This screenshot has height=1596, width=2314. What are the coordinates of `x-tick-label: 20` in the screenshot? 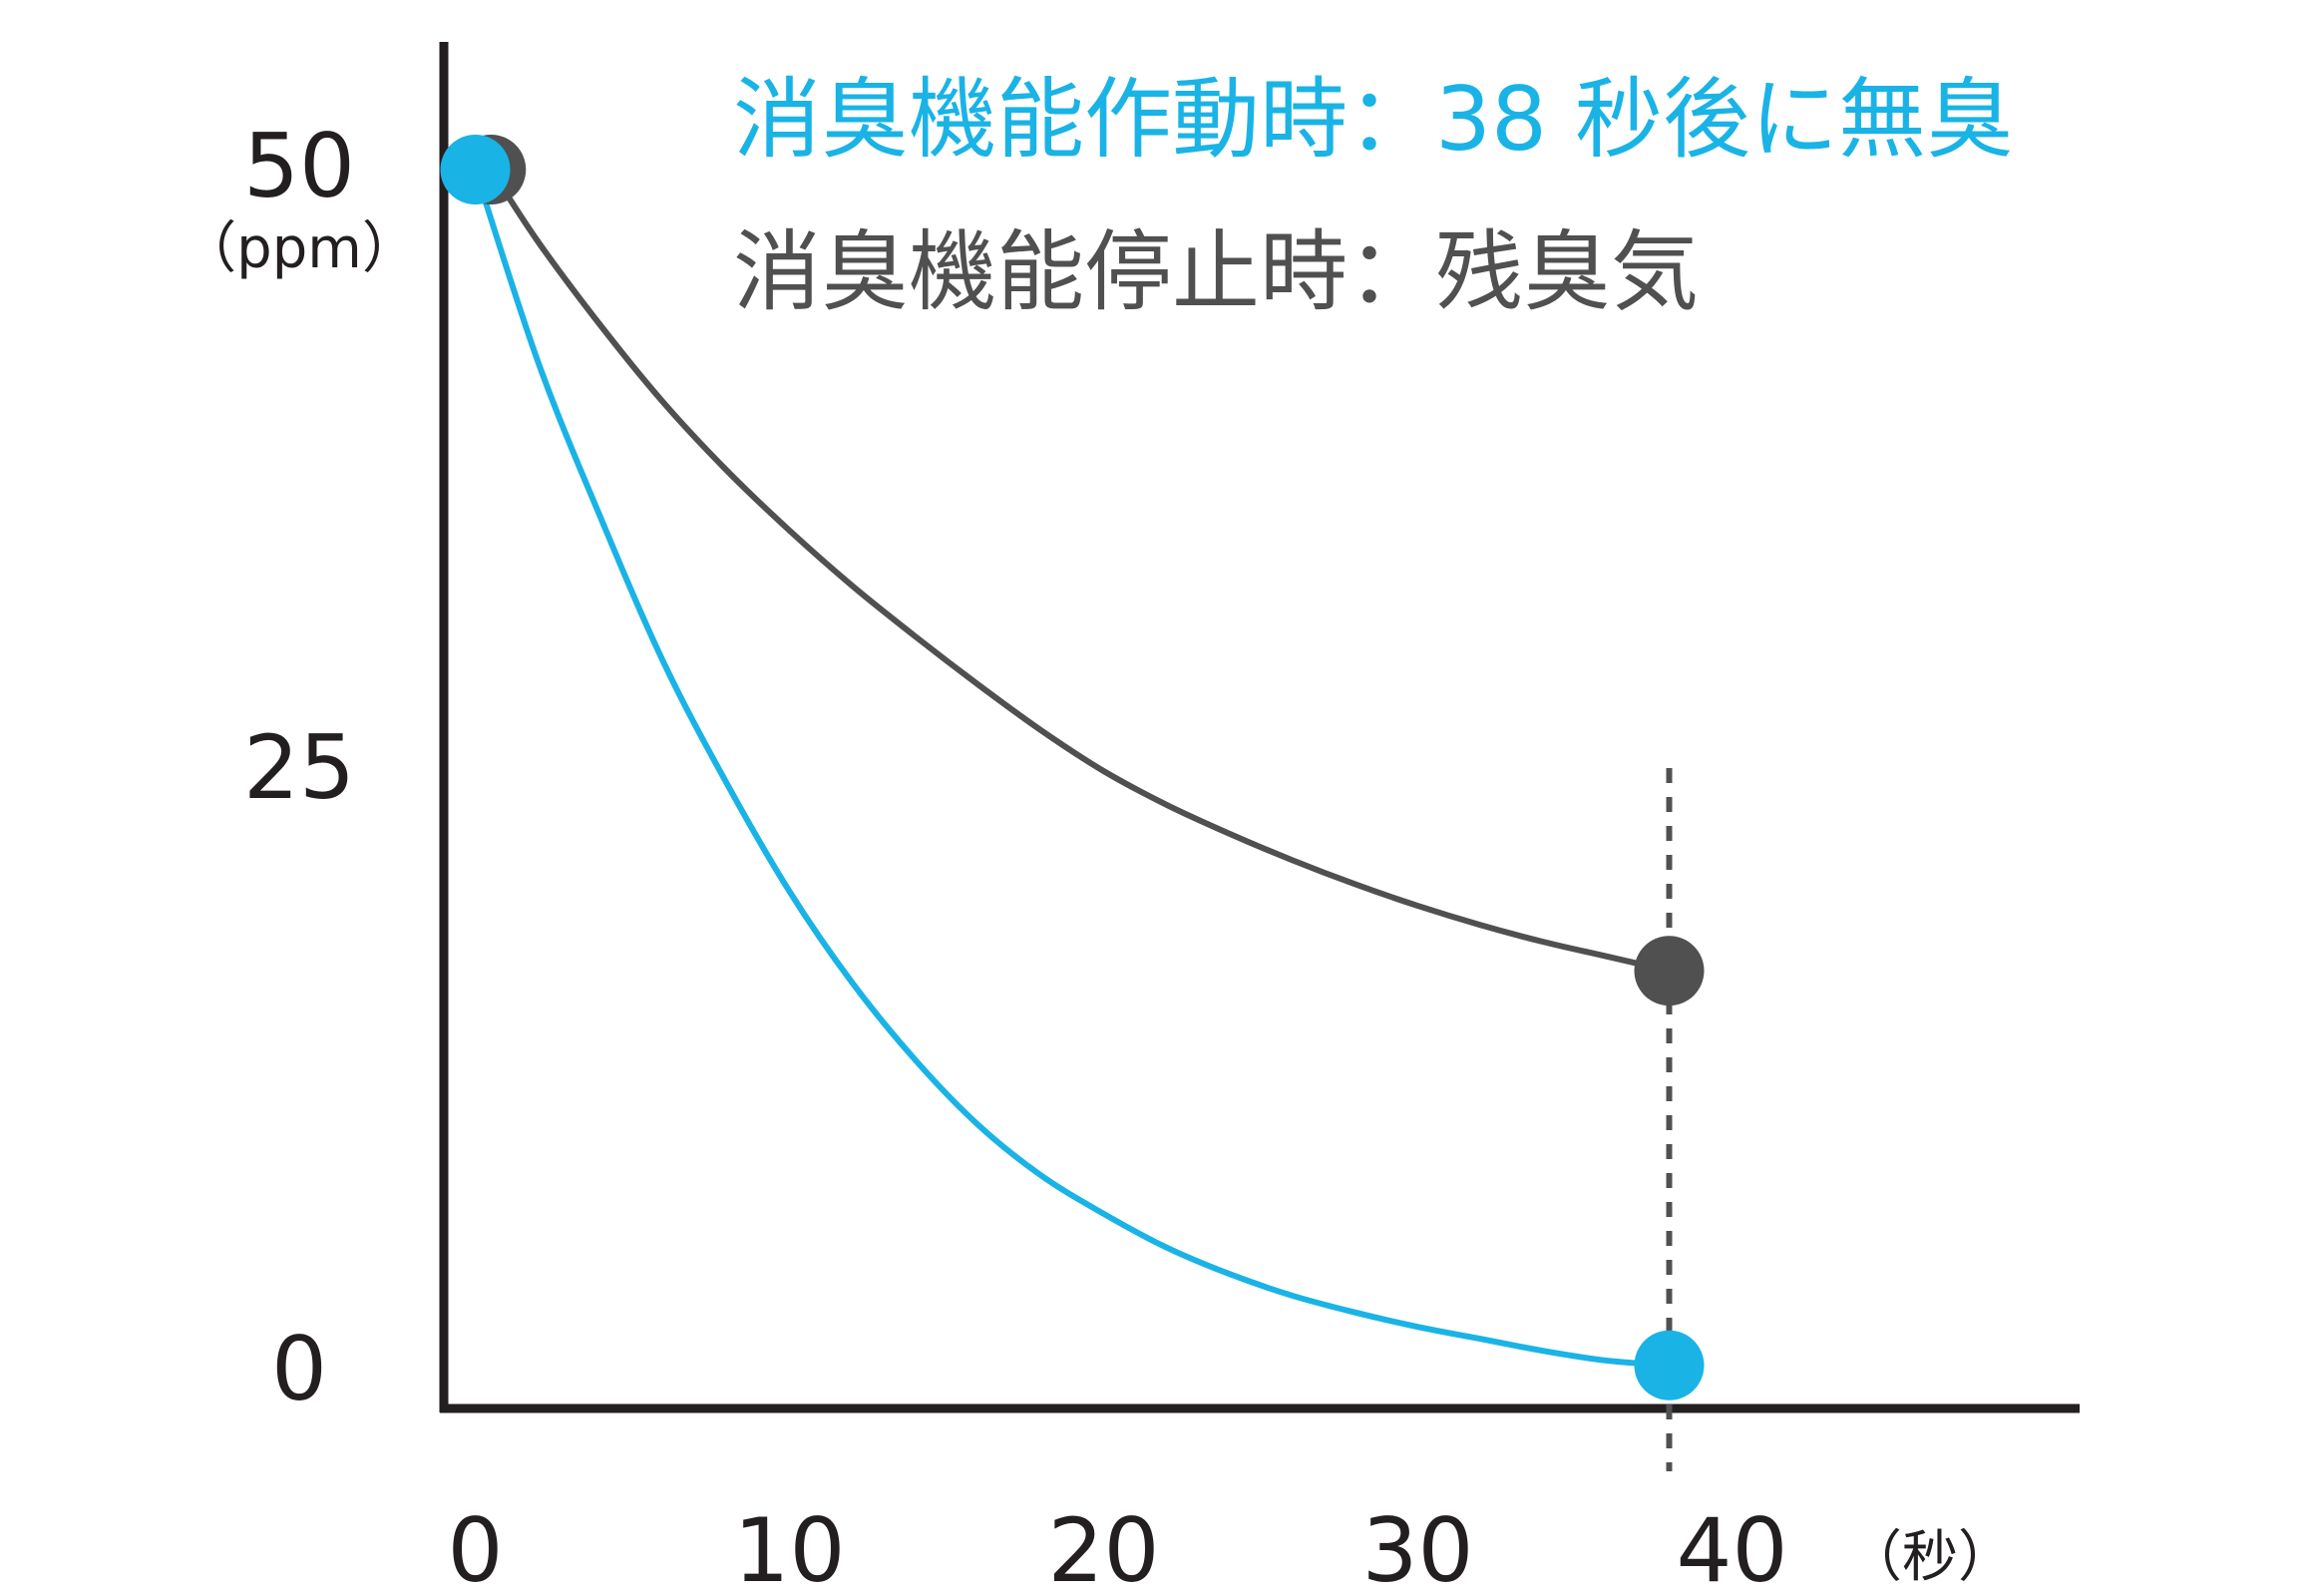 It's located at (1104, 1547).